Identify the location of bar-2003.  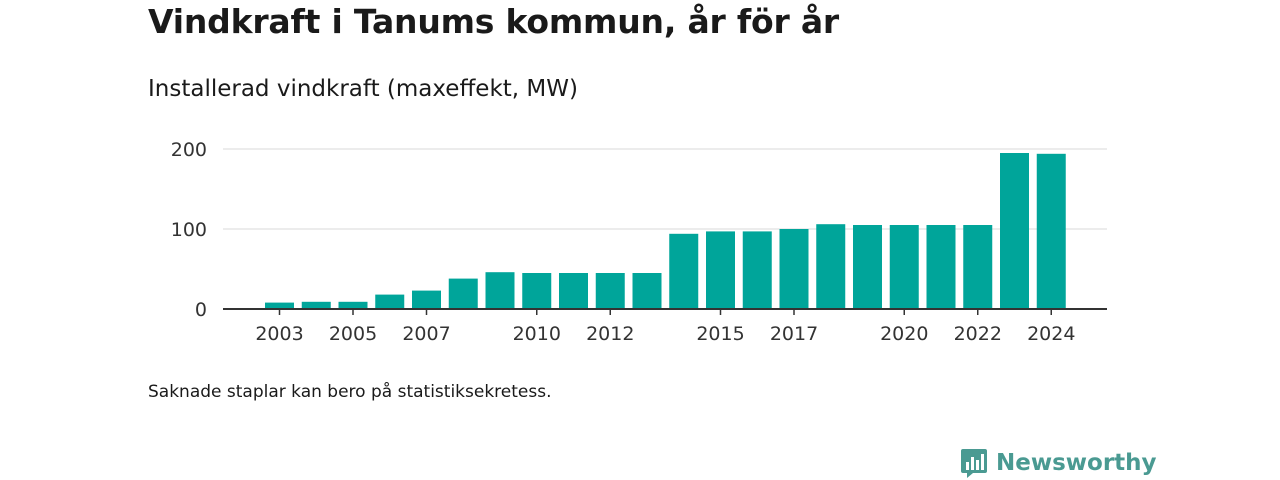
(279, 305).